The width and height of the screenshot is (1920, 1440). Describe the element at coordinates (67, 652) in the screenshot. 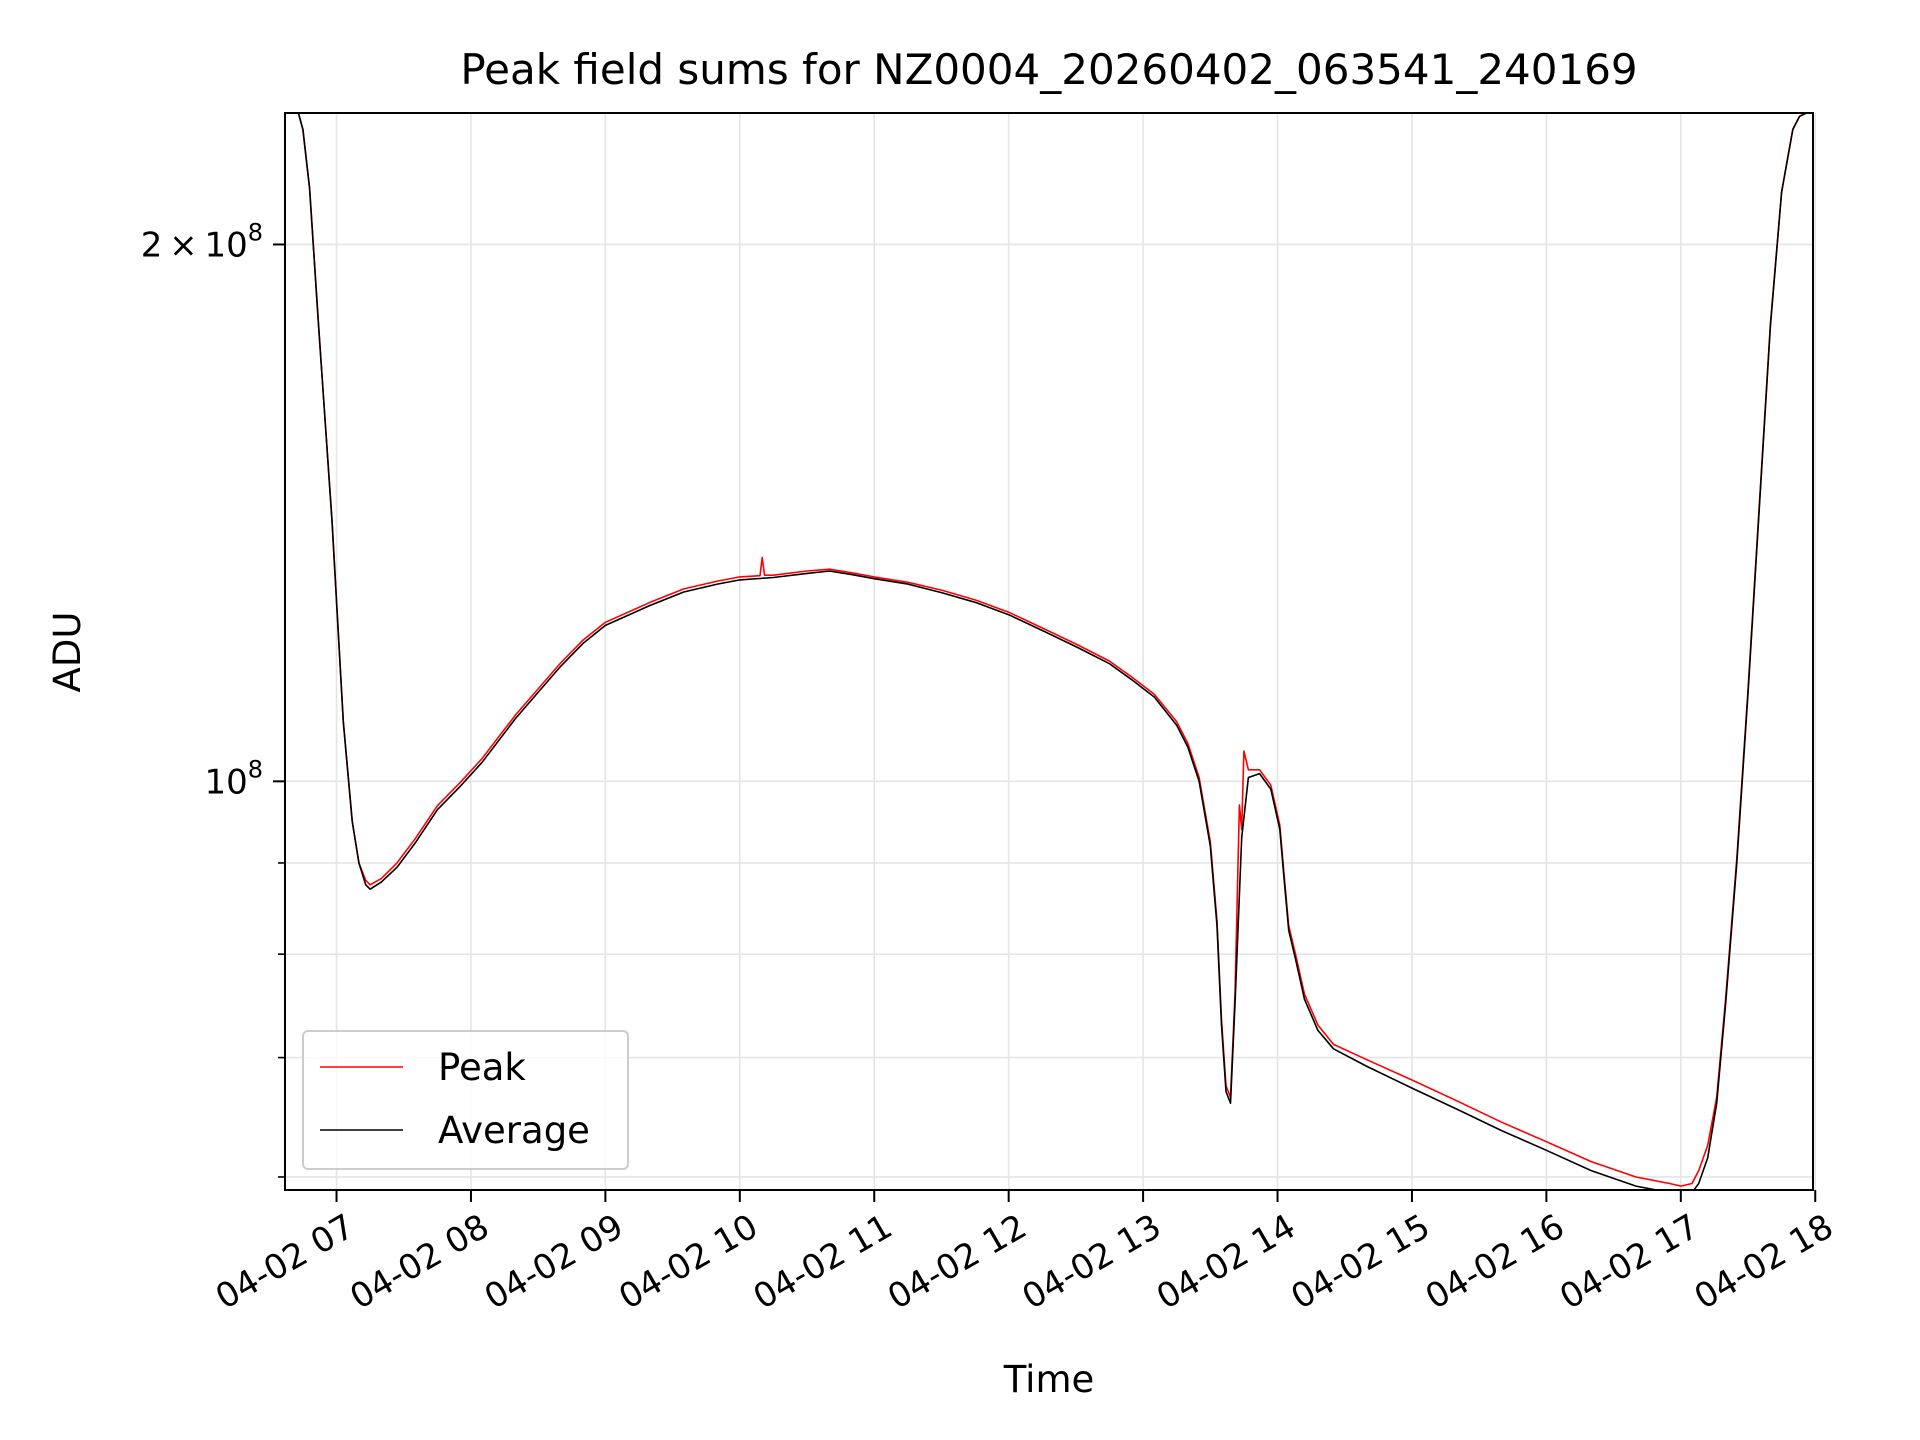

I see `y-axis-label: ADU` at that location.